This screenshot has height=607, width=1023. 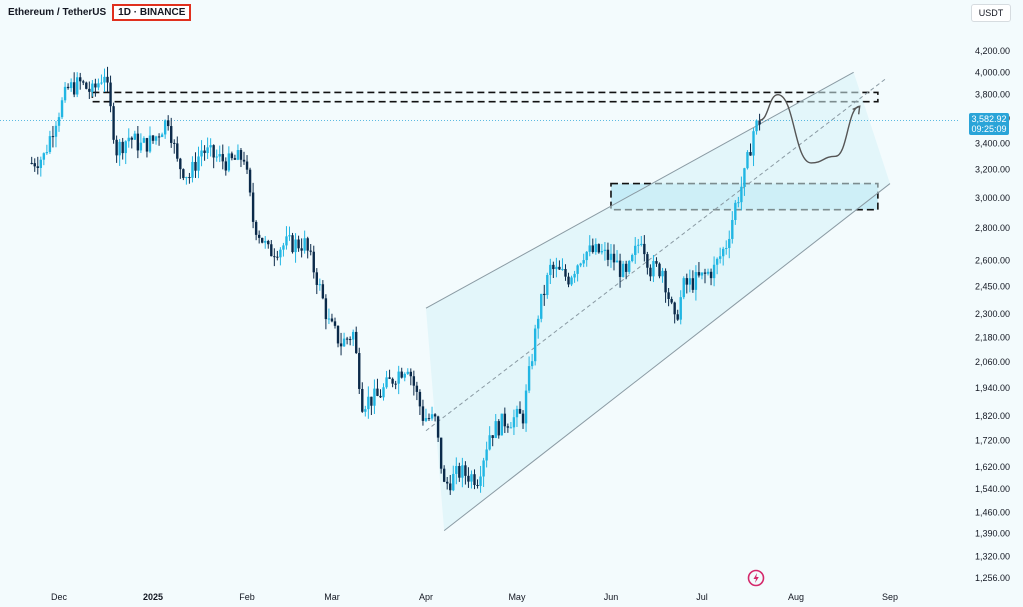 I want to click on tradingview-logo-icon, so click(x=756, y=578).